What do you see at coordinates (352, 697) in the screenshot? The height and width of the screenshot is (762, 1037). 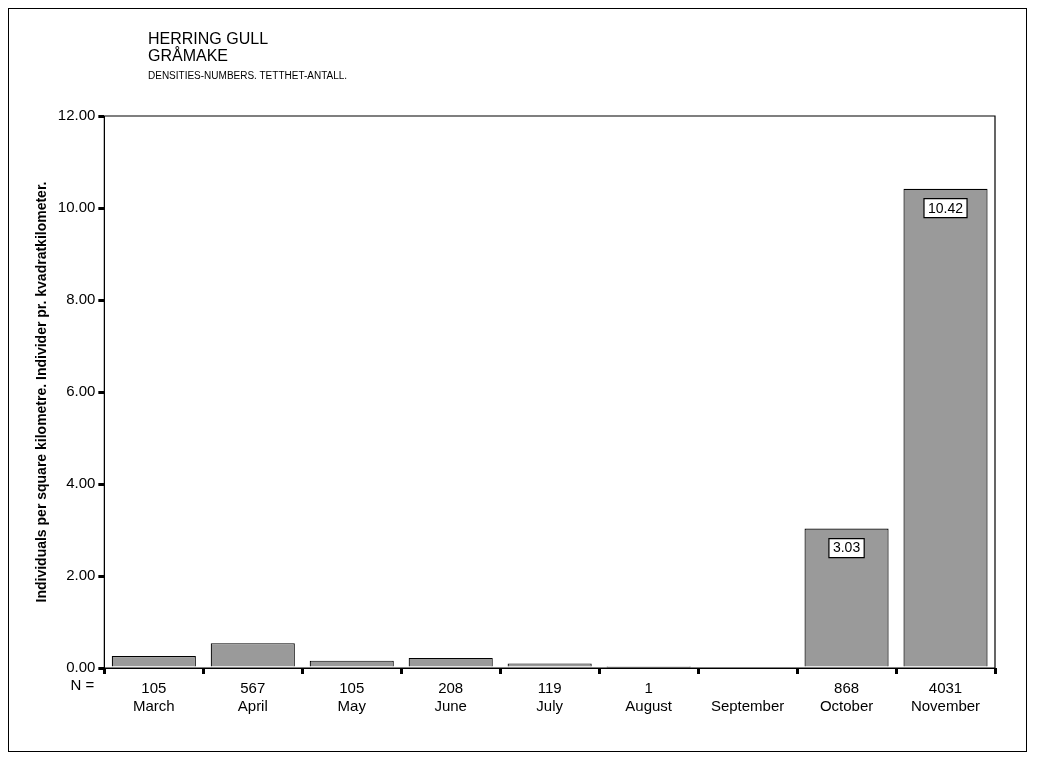 I see `x-tick-label: 105 May` at bounding box center [352, 697].